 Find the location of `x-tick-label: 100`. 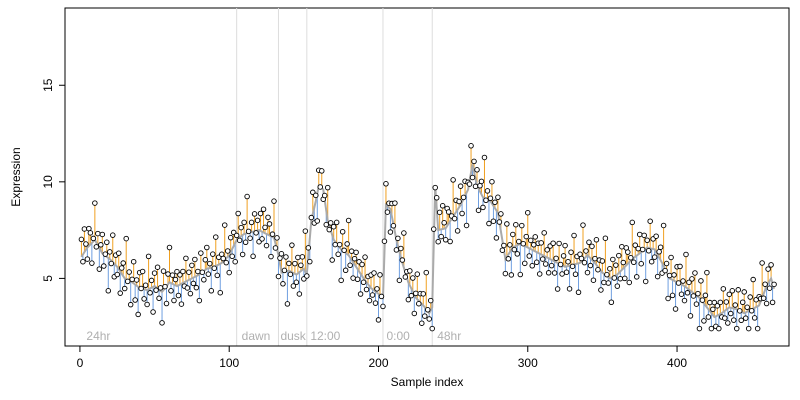

x-tick-label: 100 is located at coordinates (229, 363).